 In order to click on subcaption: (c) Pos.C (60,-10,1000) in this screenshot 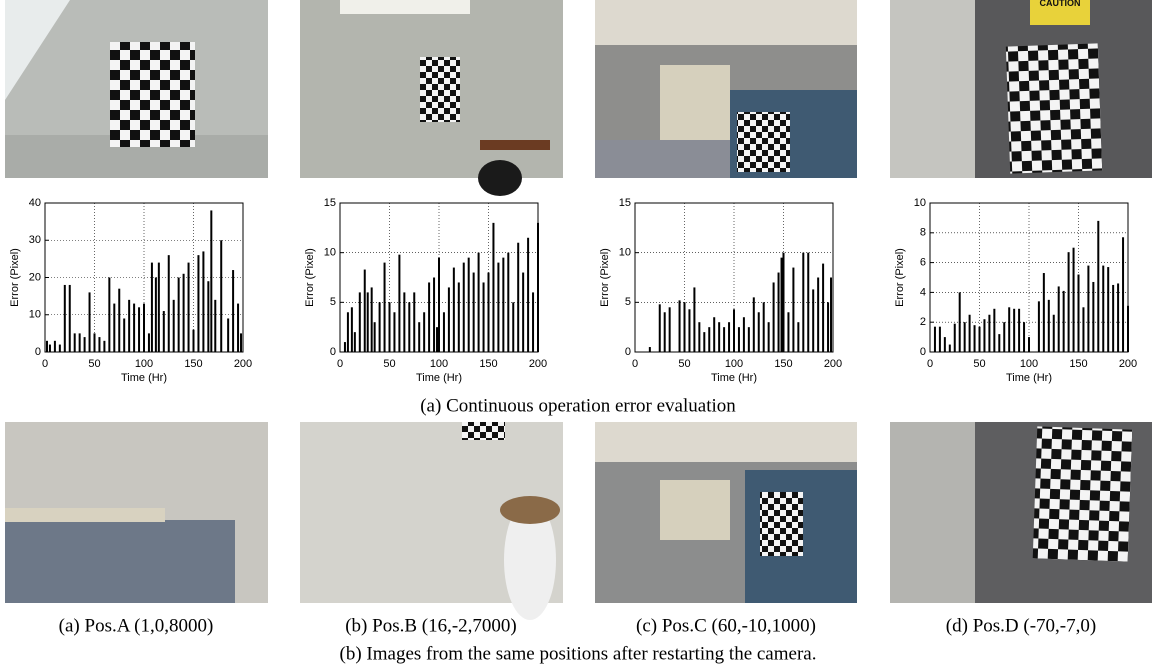, I will do `click(726, 625)`.